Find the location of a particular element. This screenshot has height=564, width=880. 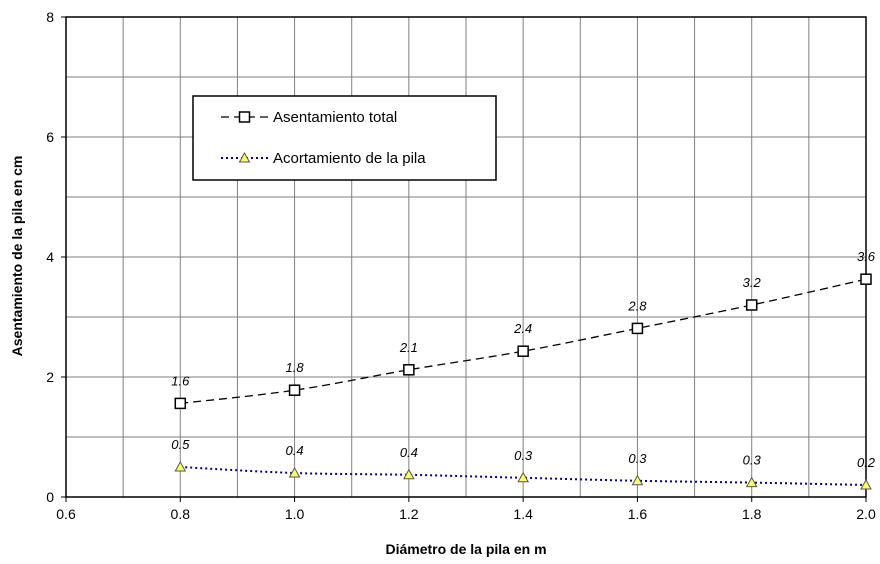

y-tick-label: 0 is located at coordinates (50, 497).